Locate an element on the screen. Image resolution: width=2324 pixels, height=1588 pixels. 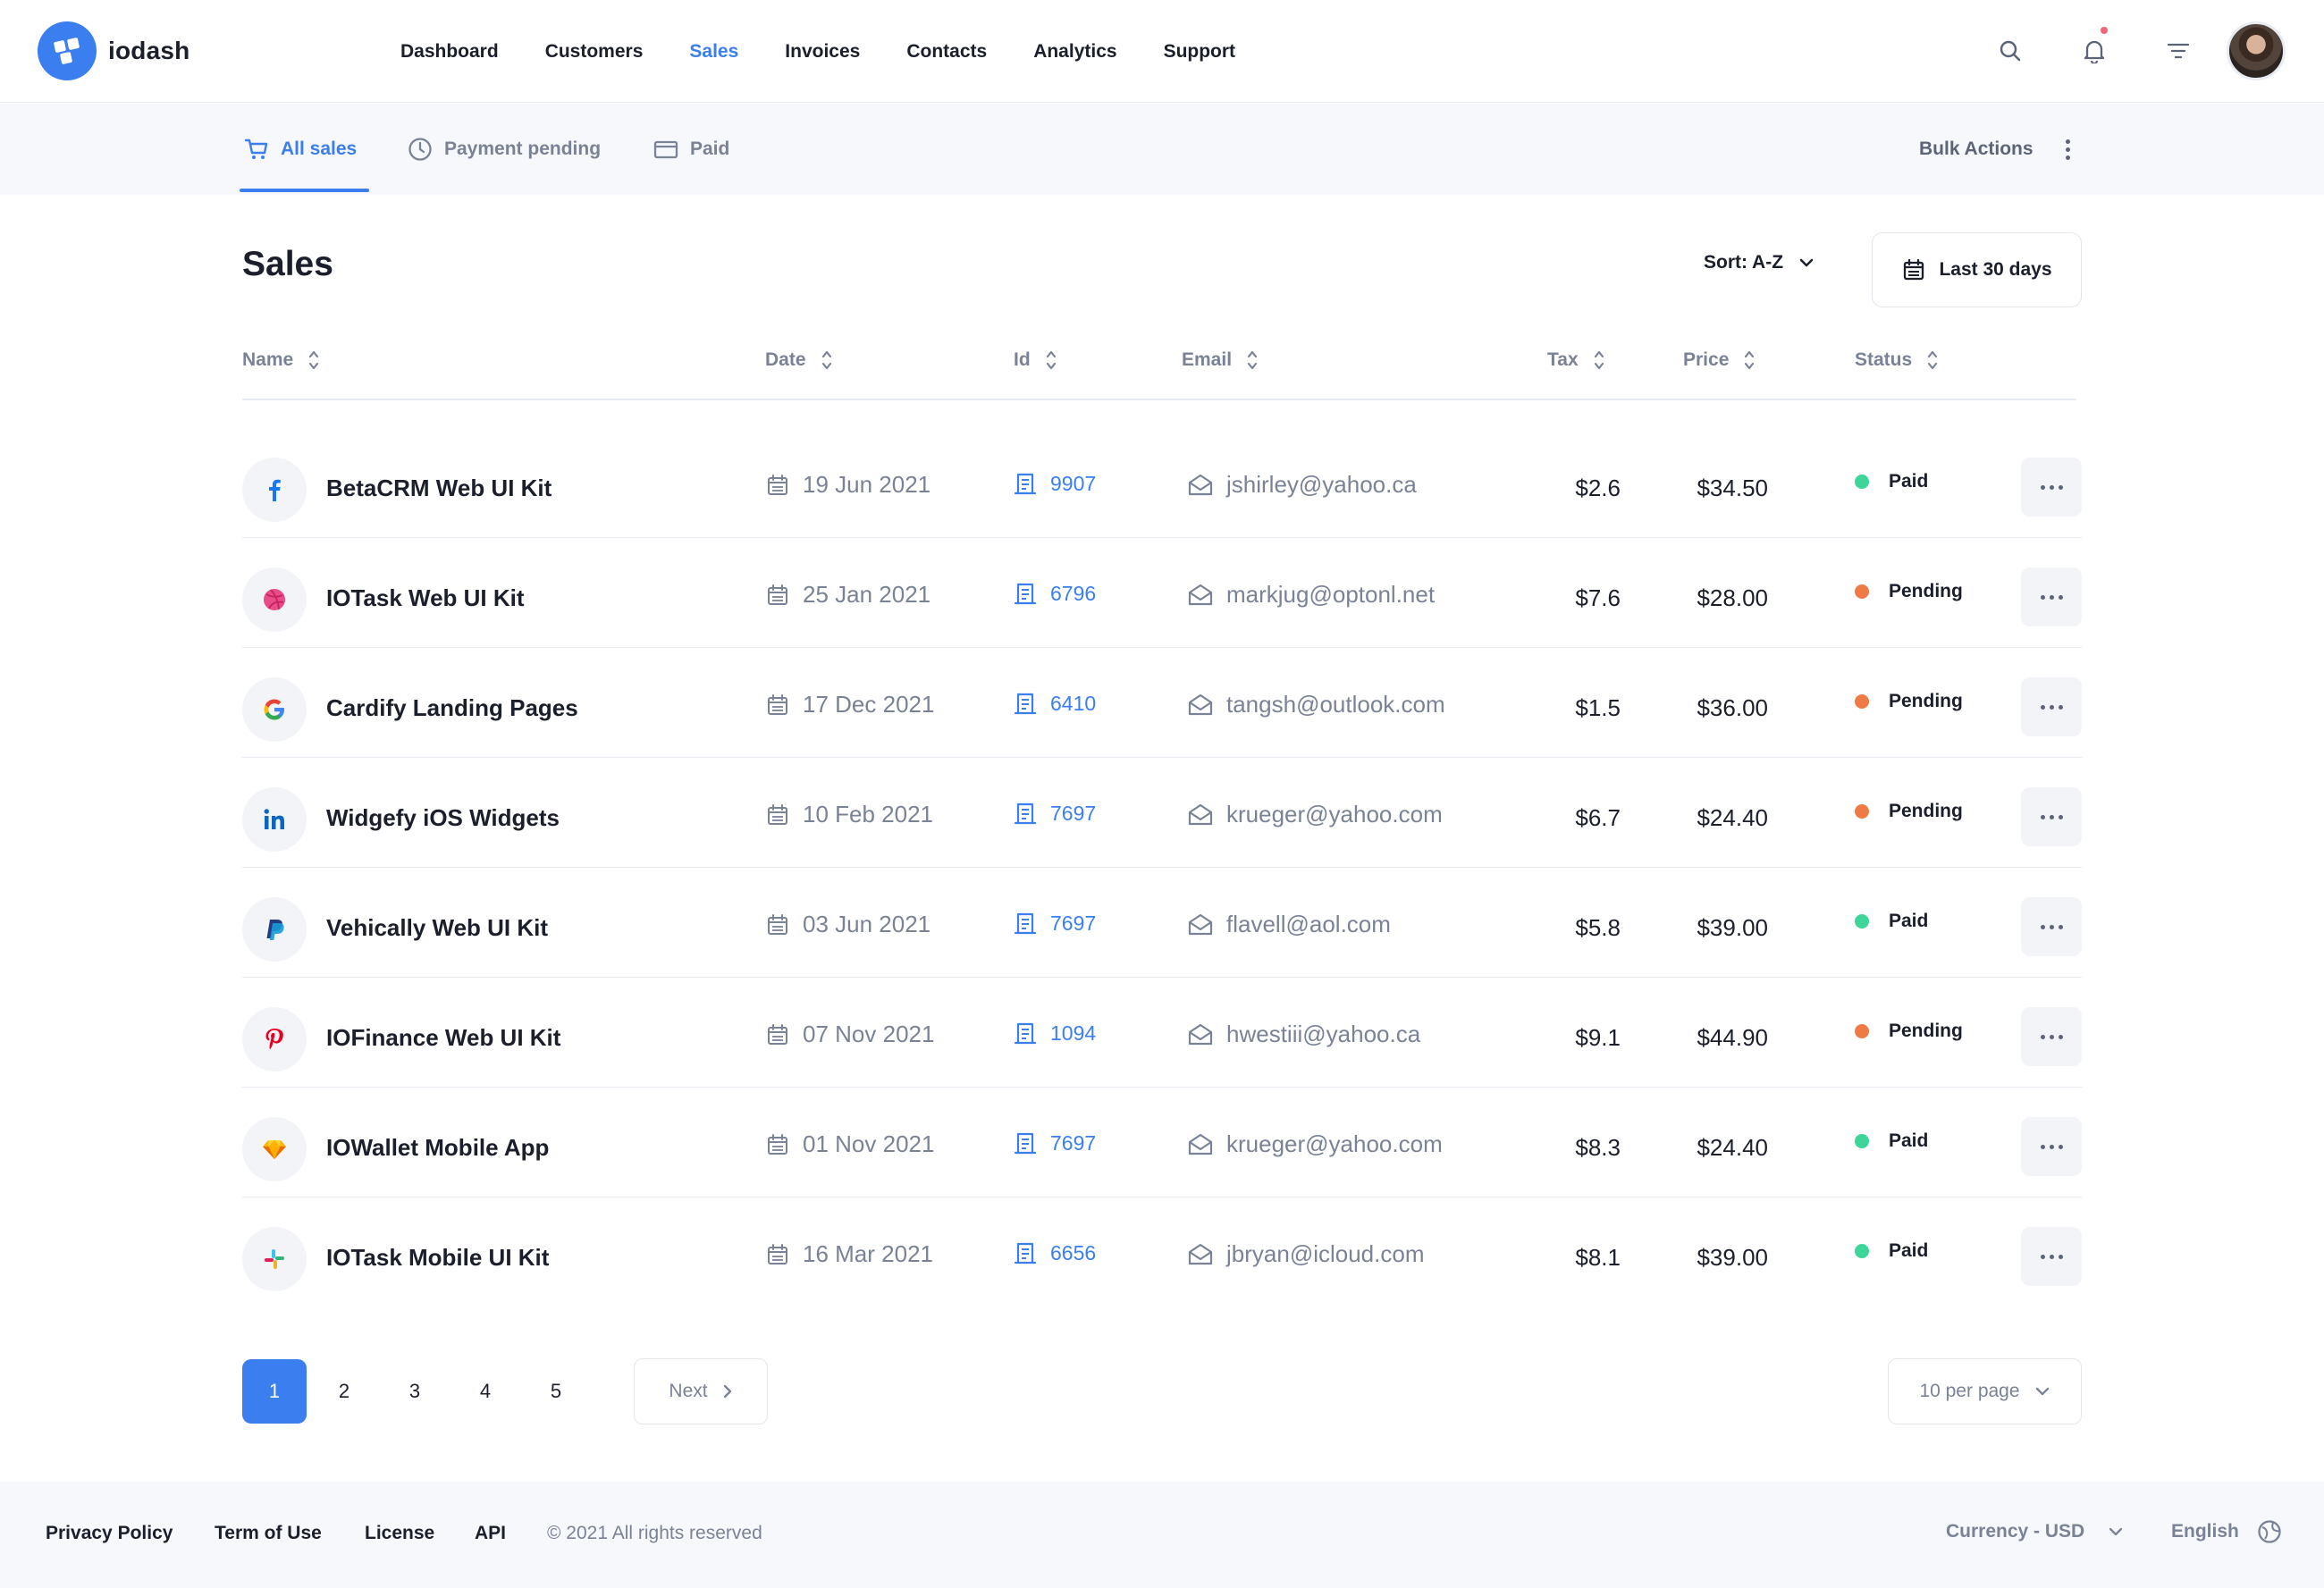
id-text: 9907 is located at coordinates (1073, 483).